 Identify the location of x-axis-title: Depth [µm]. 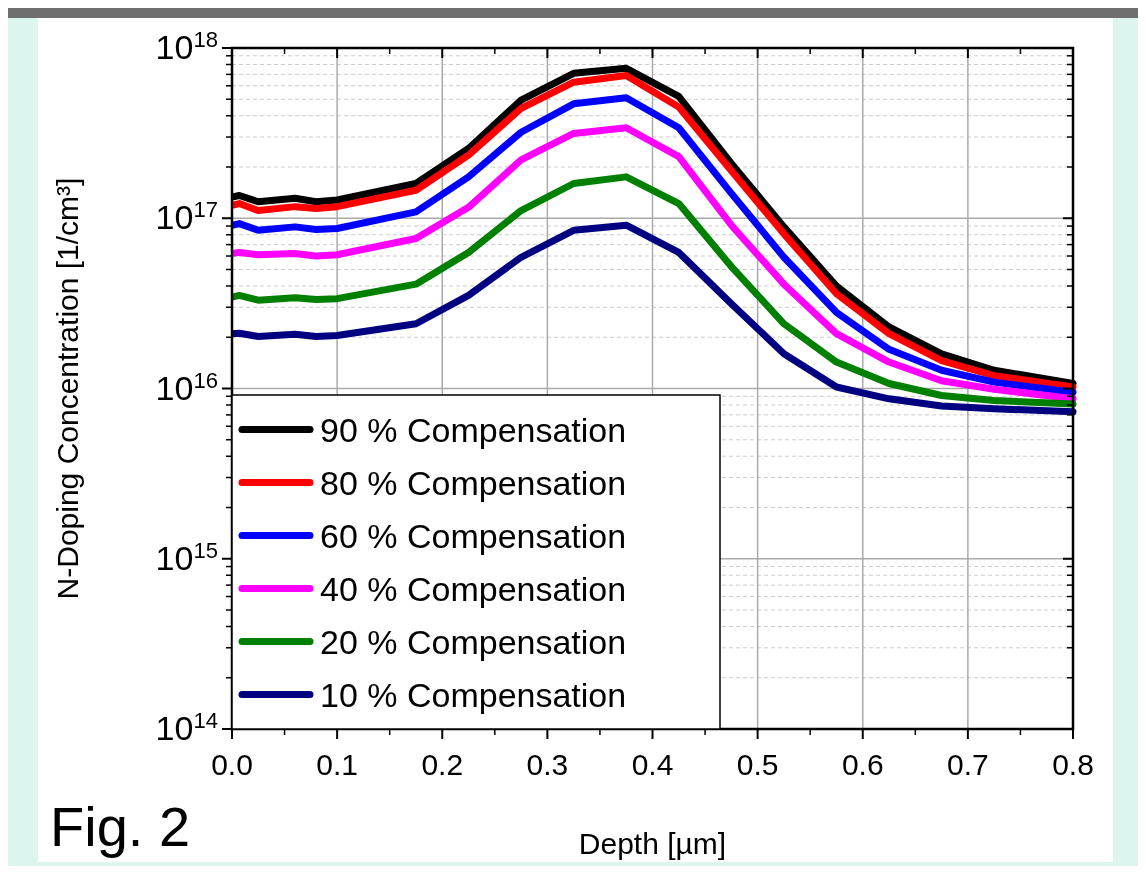
(652, 843).